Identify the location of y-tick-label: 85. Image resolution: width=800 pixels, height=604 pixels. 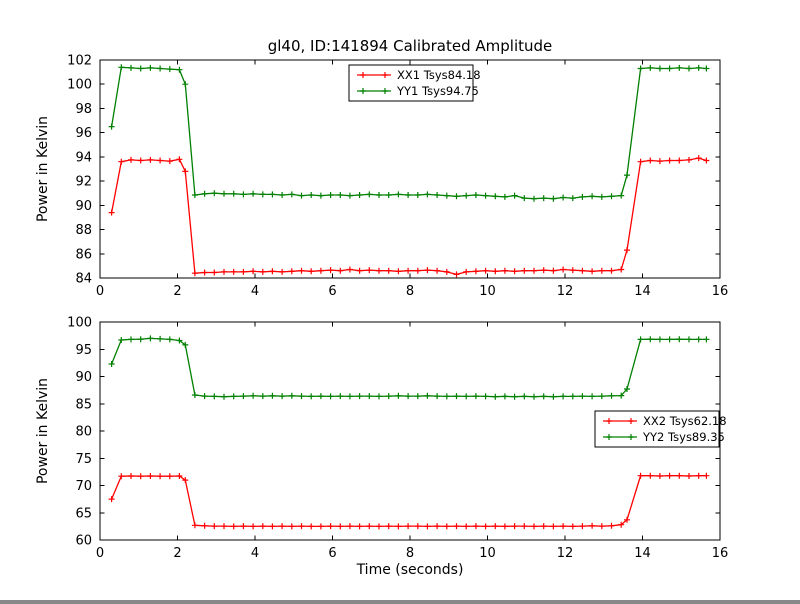
(83, 404).